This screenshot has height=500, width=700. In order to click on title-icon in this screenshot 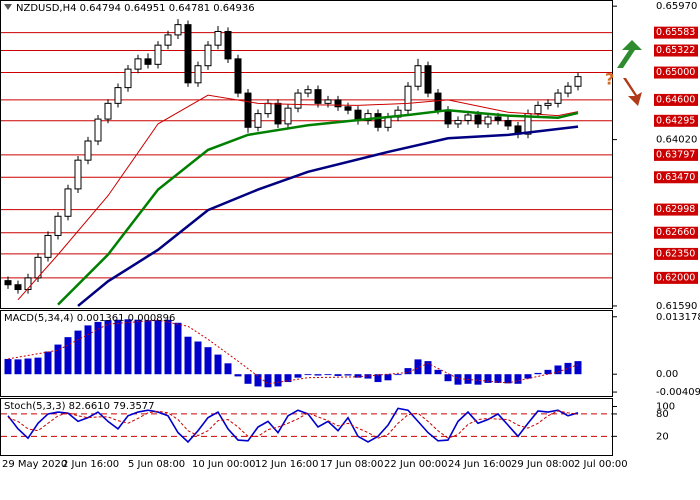, I will do `click(8, 7)`.